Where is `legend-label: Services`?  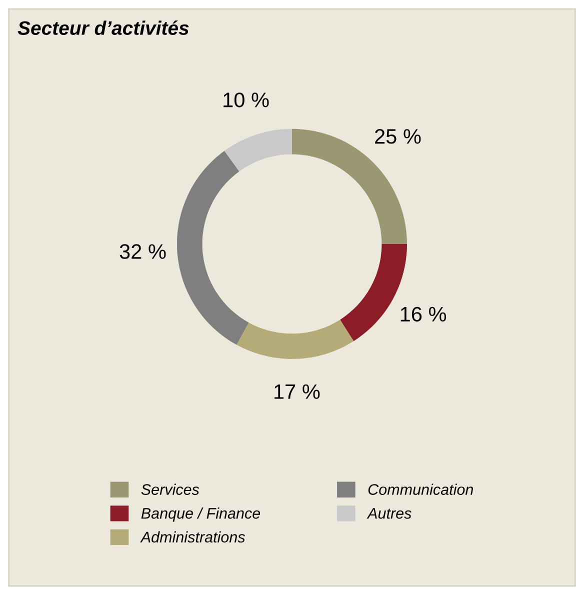
legend-label: Services is located at coordinates (170, 489).